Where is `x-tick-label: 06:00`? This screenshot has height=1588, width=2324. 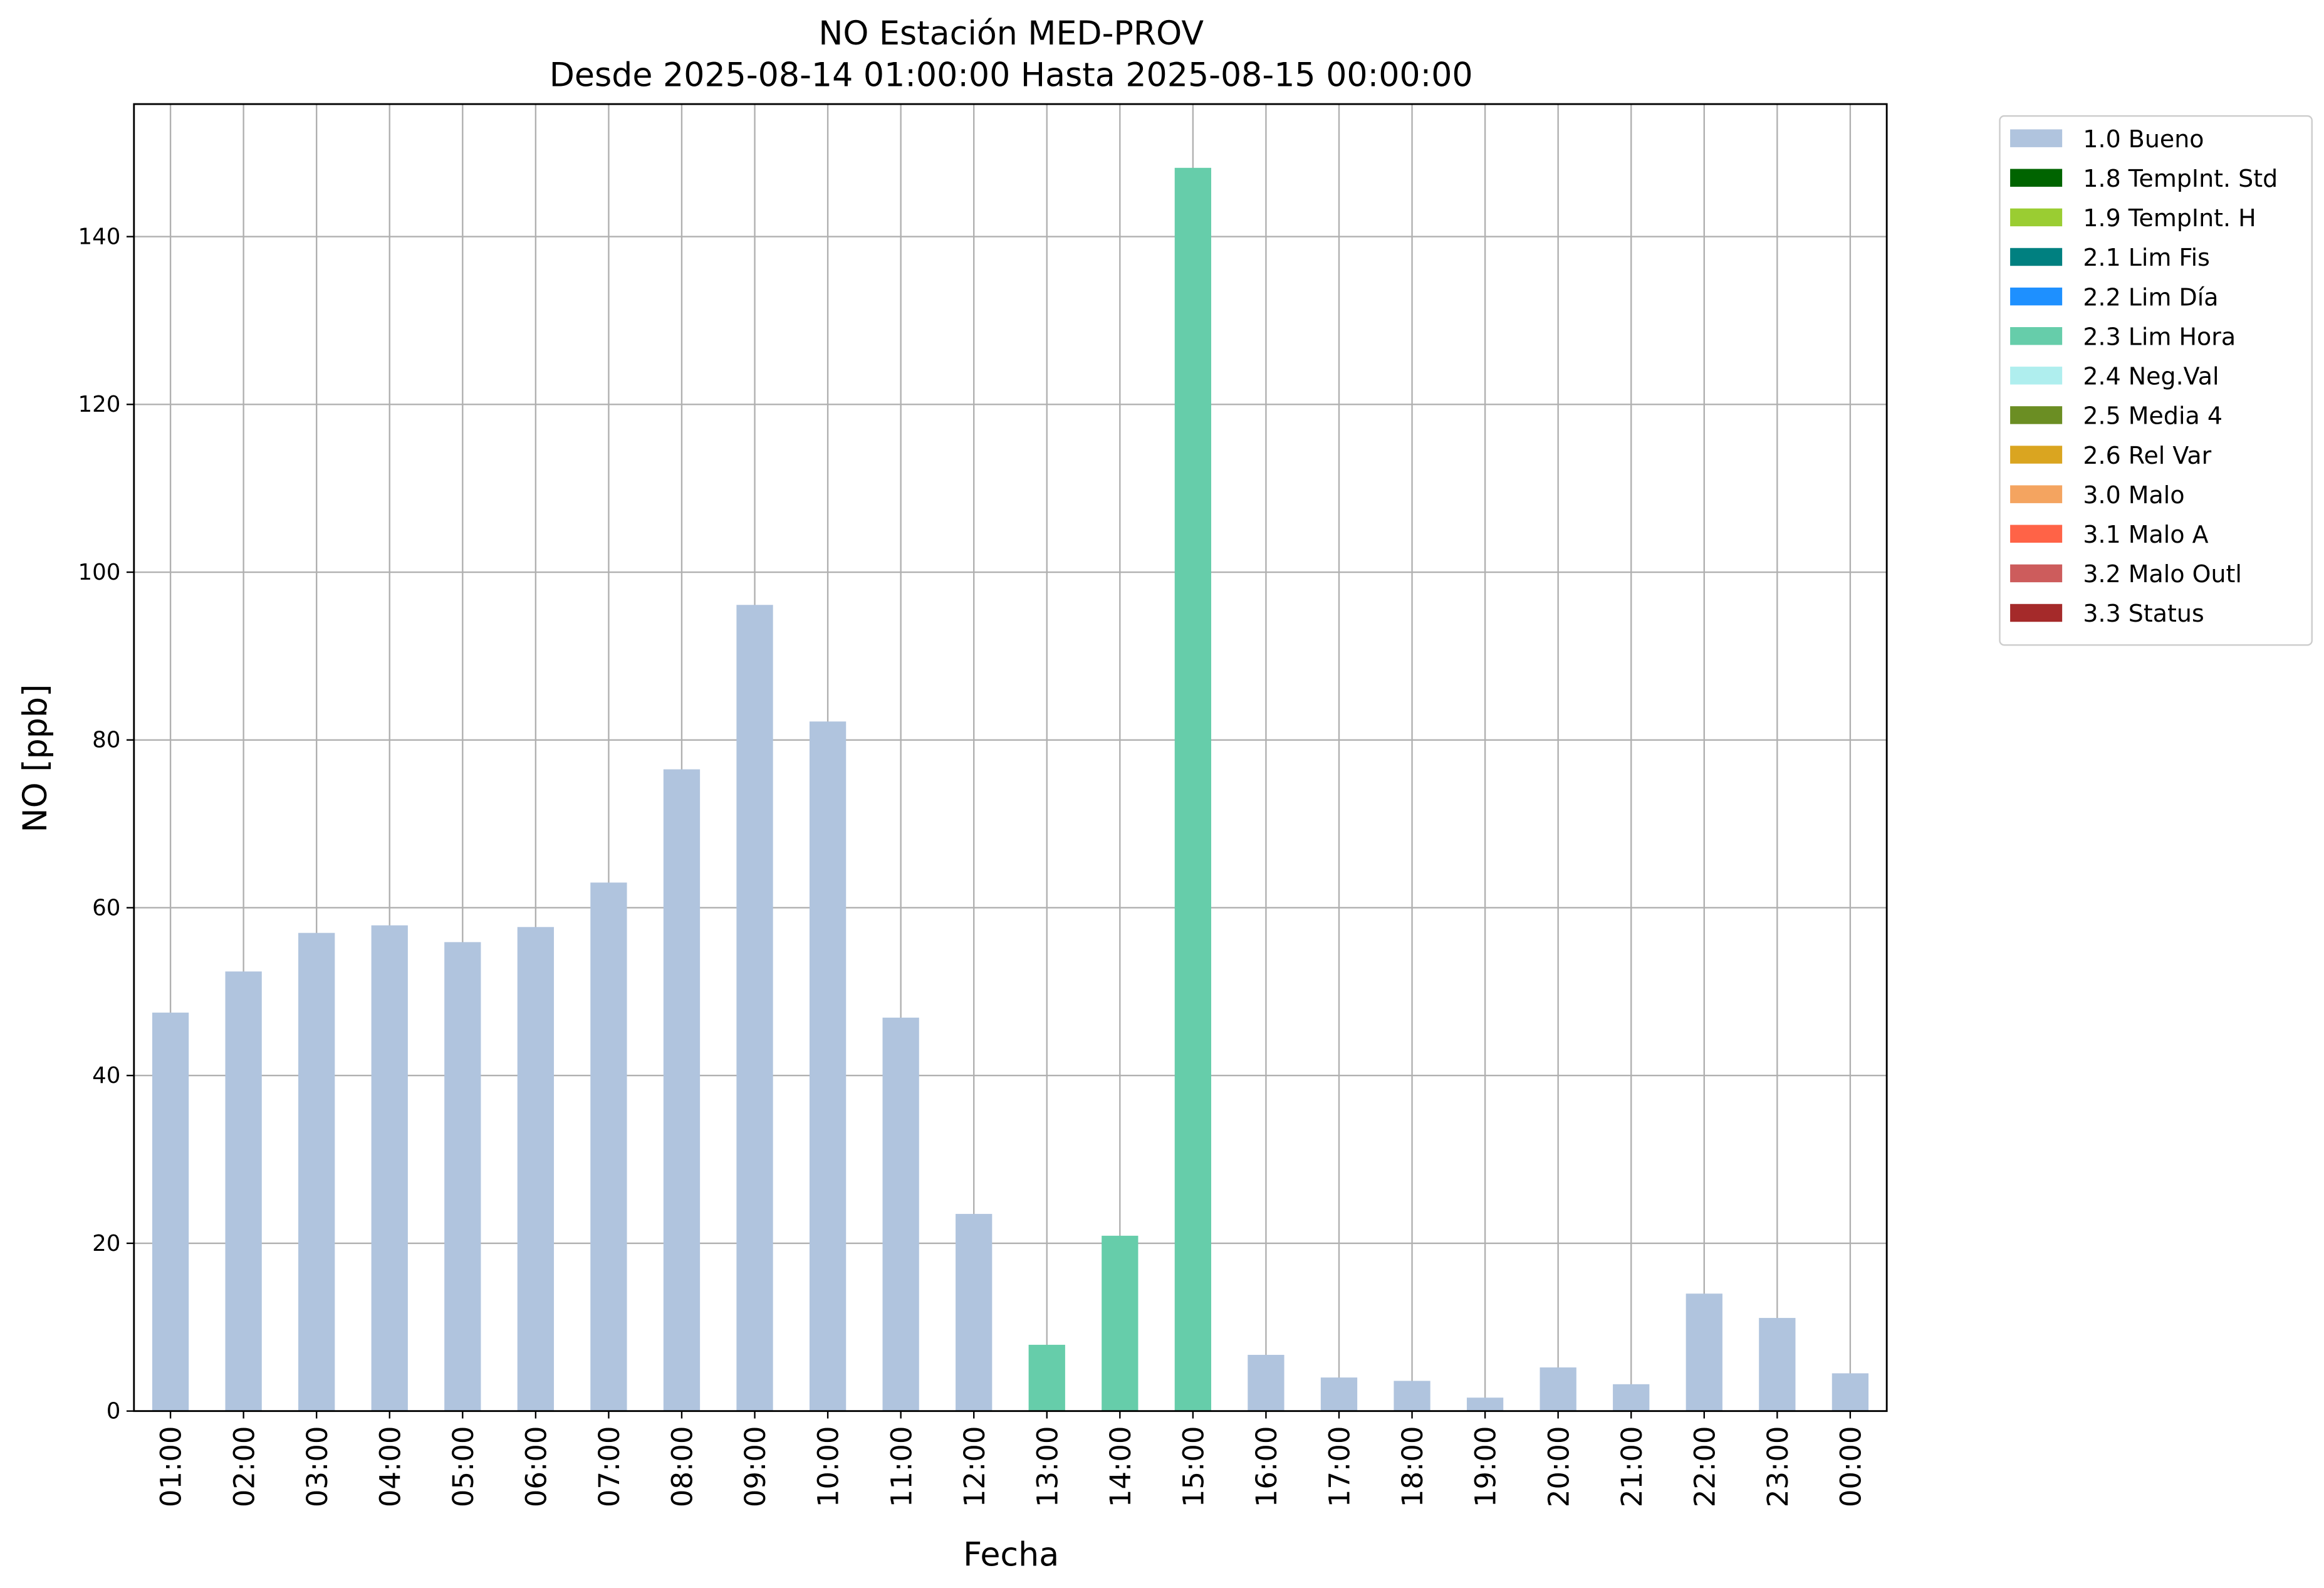
x-tick-label: 06:00 is located at coordinates (536, 1467).